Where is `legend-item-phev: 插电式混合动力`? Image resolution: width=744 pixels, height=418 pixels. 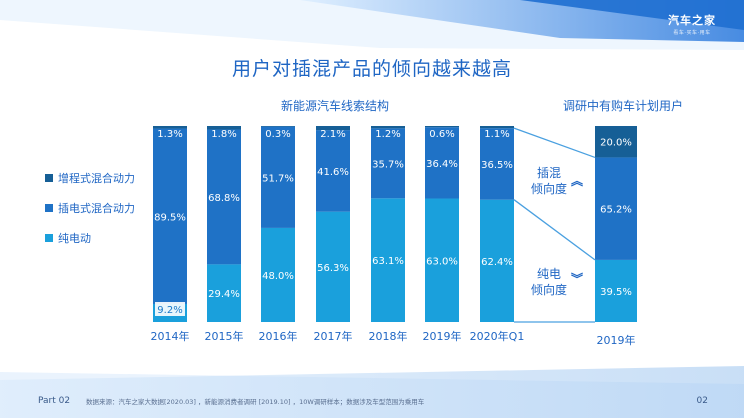 legend-item-phev: 插电式混合动力 is located at coordinates (90, 208).